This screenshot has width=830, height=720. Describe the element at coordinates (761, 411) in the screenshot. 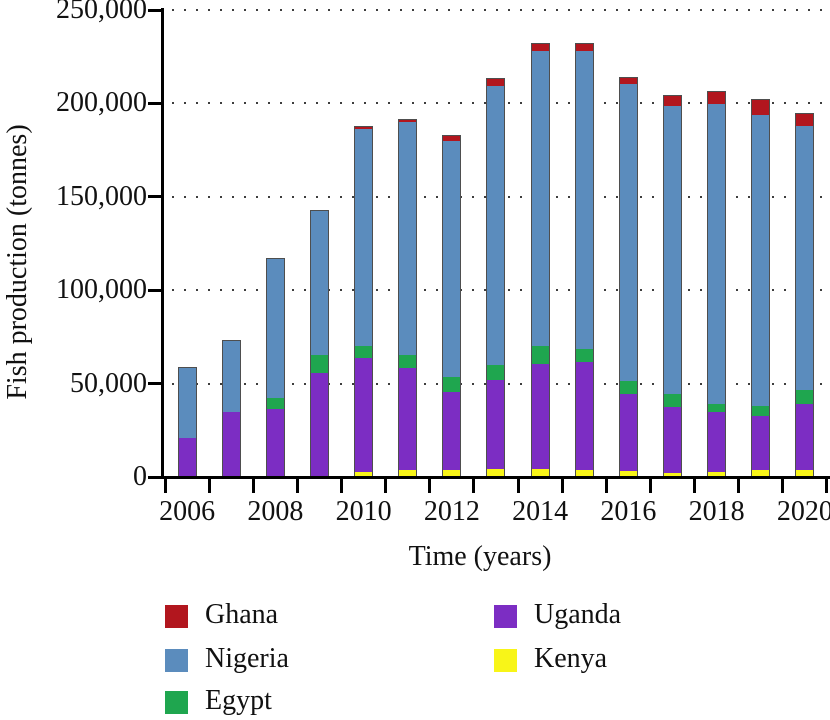

I see `bar-segment-2019-egypt` at that location.